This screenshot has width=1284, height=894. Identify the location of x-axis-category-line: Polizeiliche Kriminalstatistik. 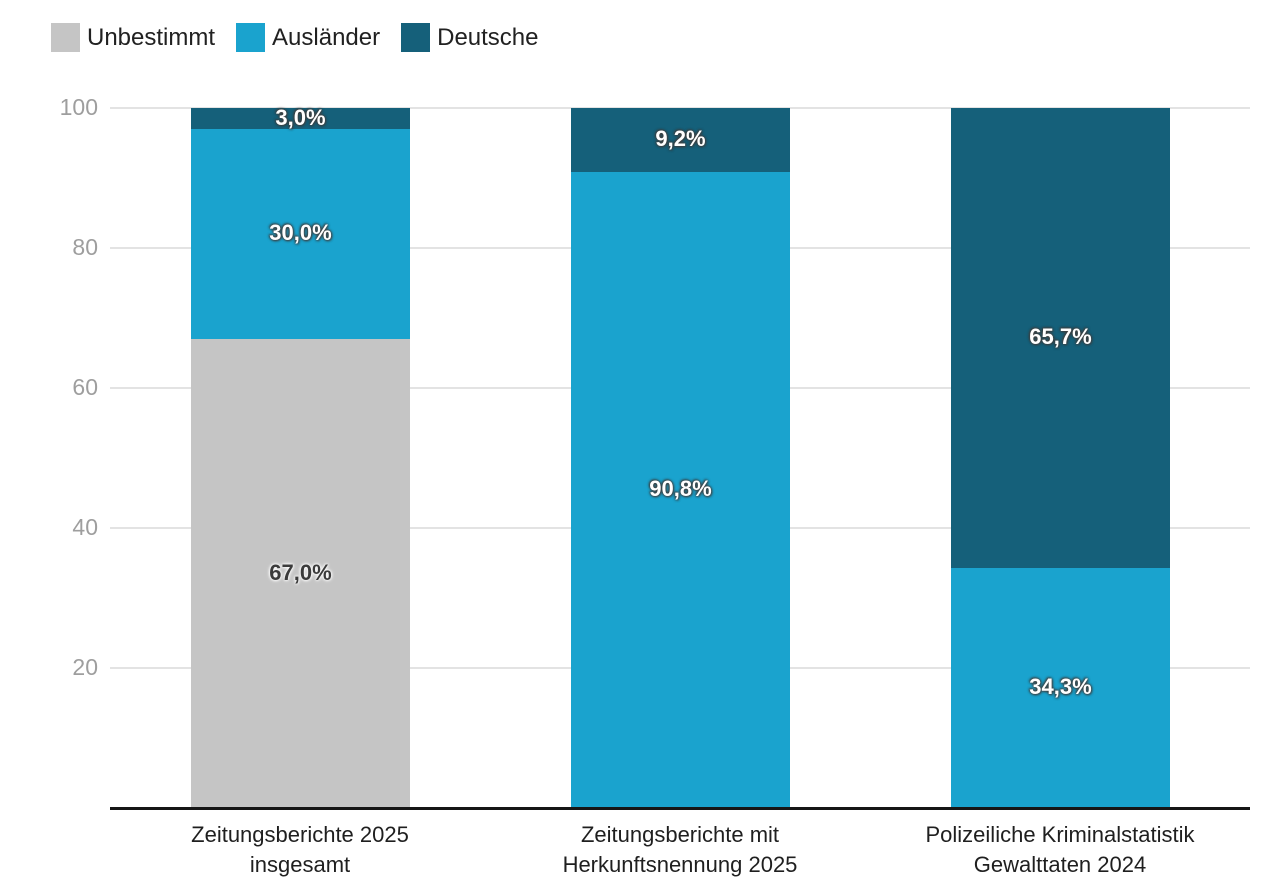
(1060, 834).